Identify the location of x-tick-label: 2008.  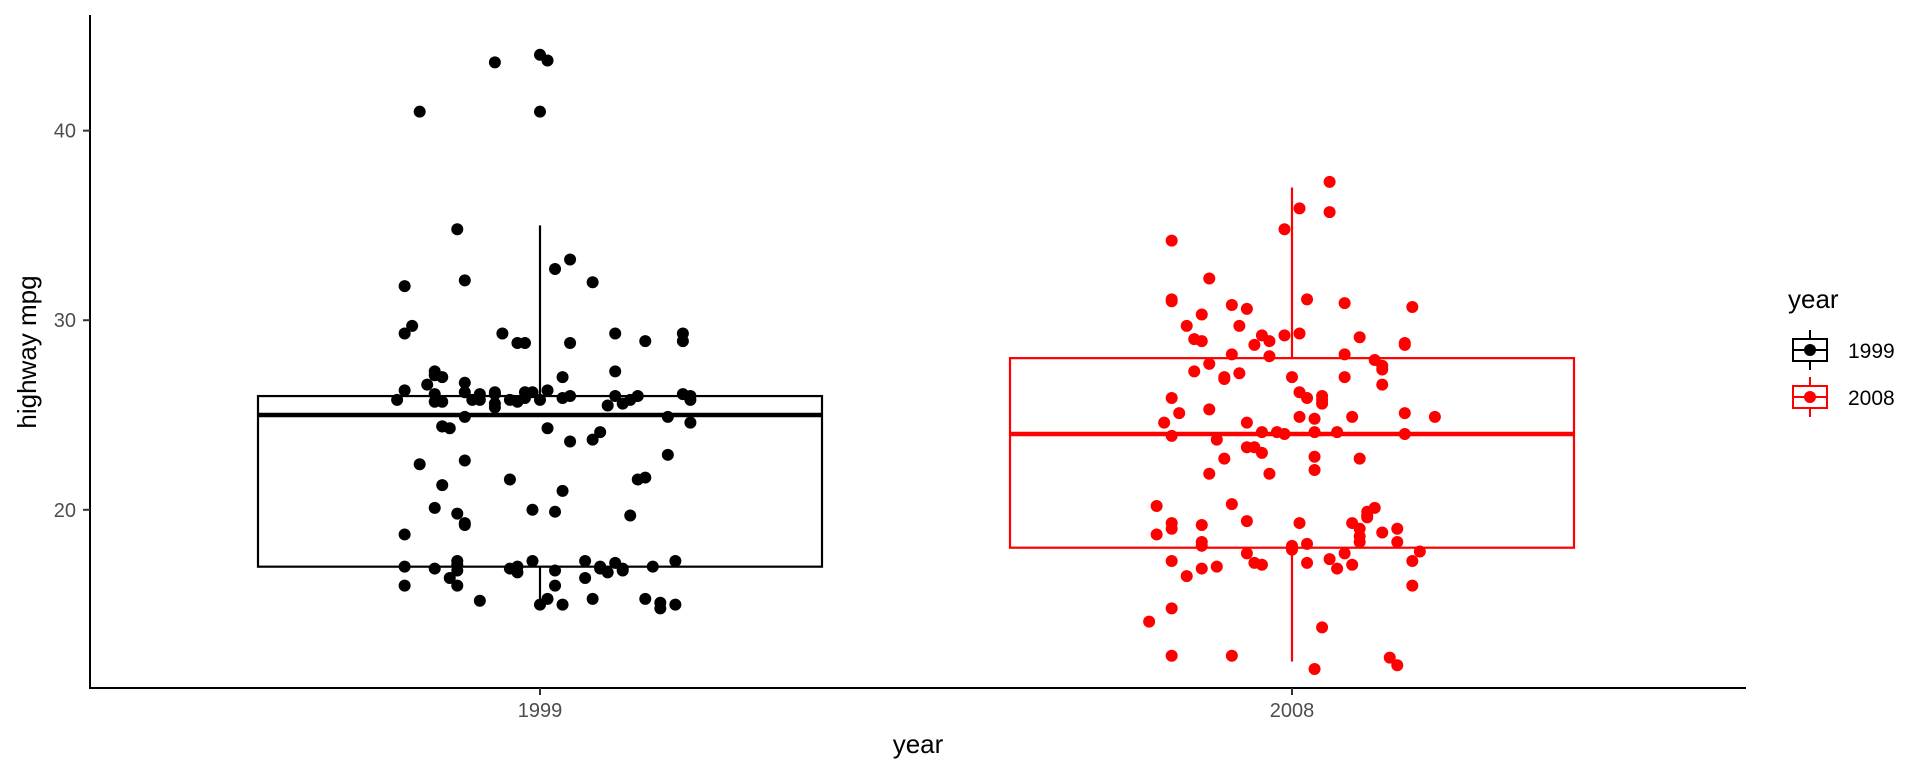
(1292, 711).